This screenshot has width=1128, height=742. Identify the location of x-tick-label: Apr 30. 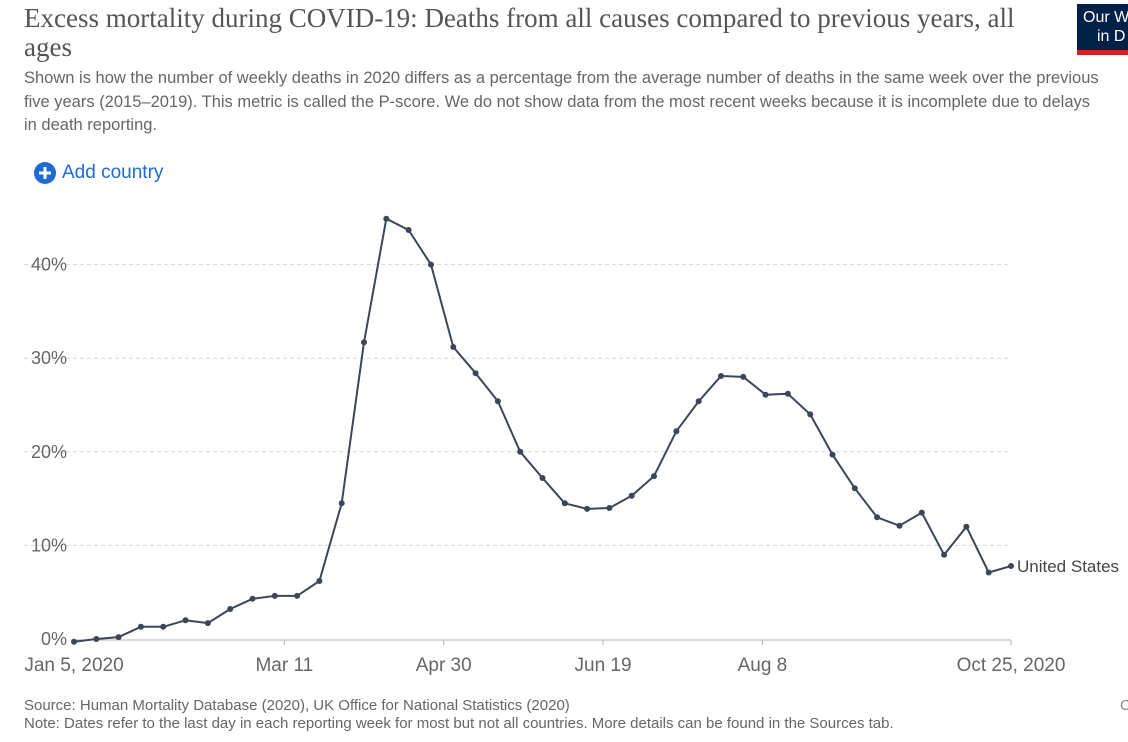
(444, 665).